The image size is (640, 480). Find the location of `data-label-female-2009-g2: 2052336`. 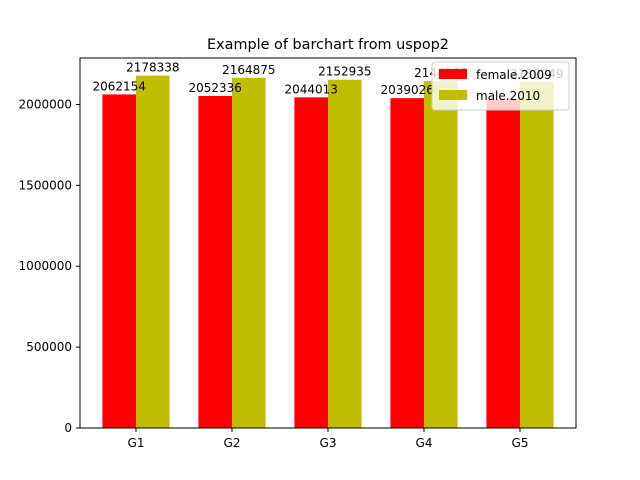

data-label-female-2009-g2: 2052336 is located at coordinates (214, 88).